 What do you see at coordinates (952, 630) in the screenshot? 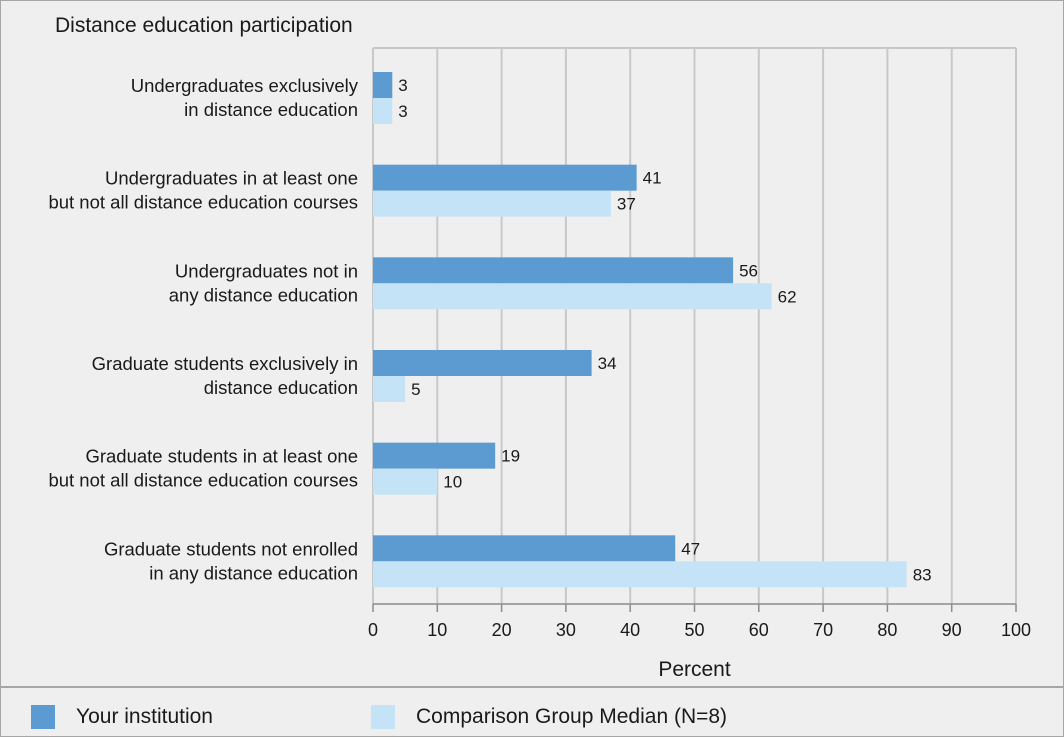
I see `x-tick-label-90: 90` at bounding box center [952, 630].